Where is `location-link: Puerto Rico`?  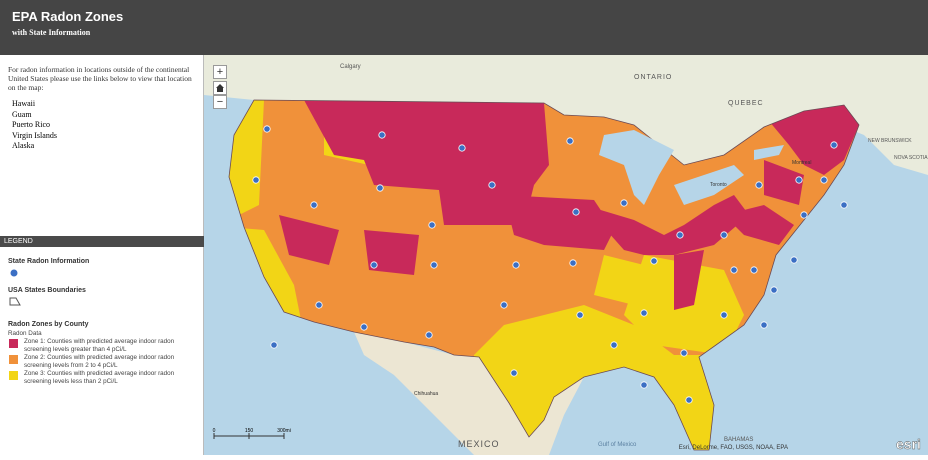 location-link: Puerto Rico is located at coordinates (31, 124).